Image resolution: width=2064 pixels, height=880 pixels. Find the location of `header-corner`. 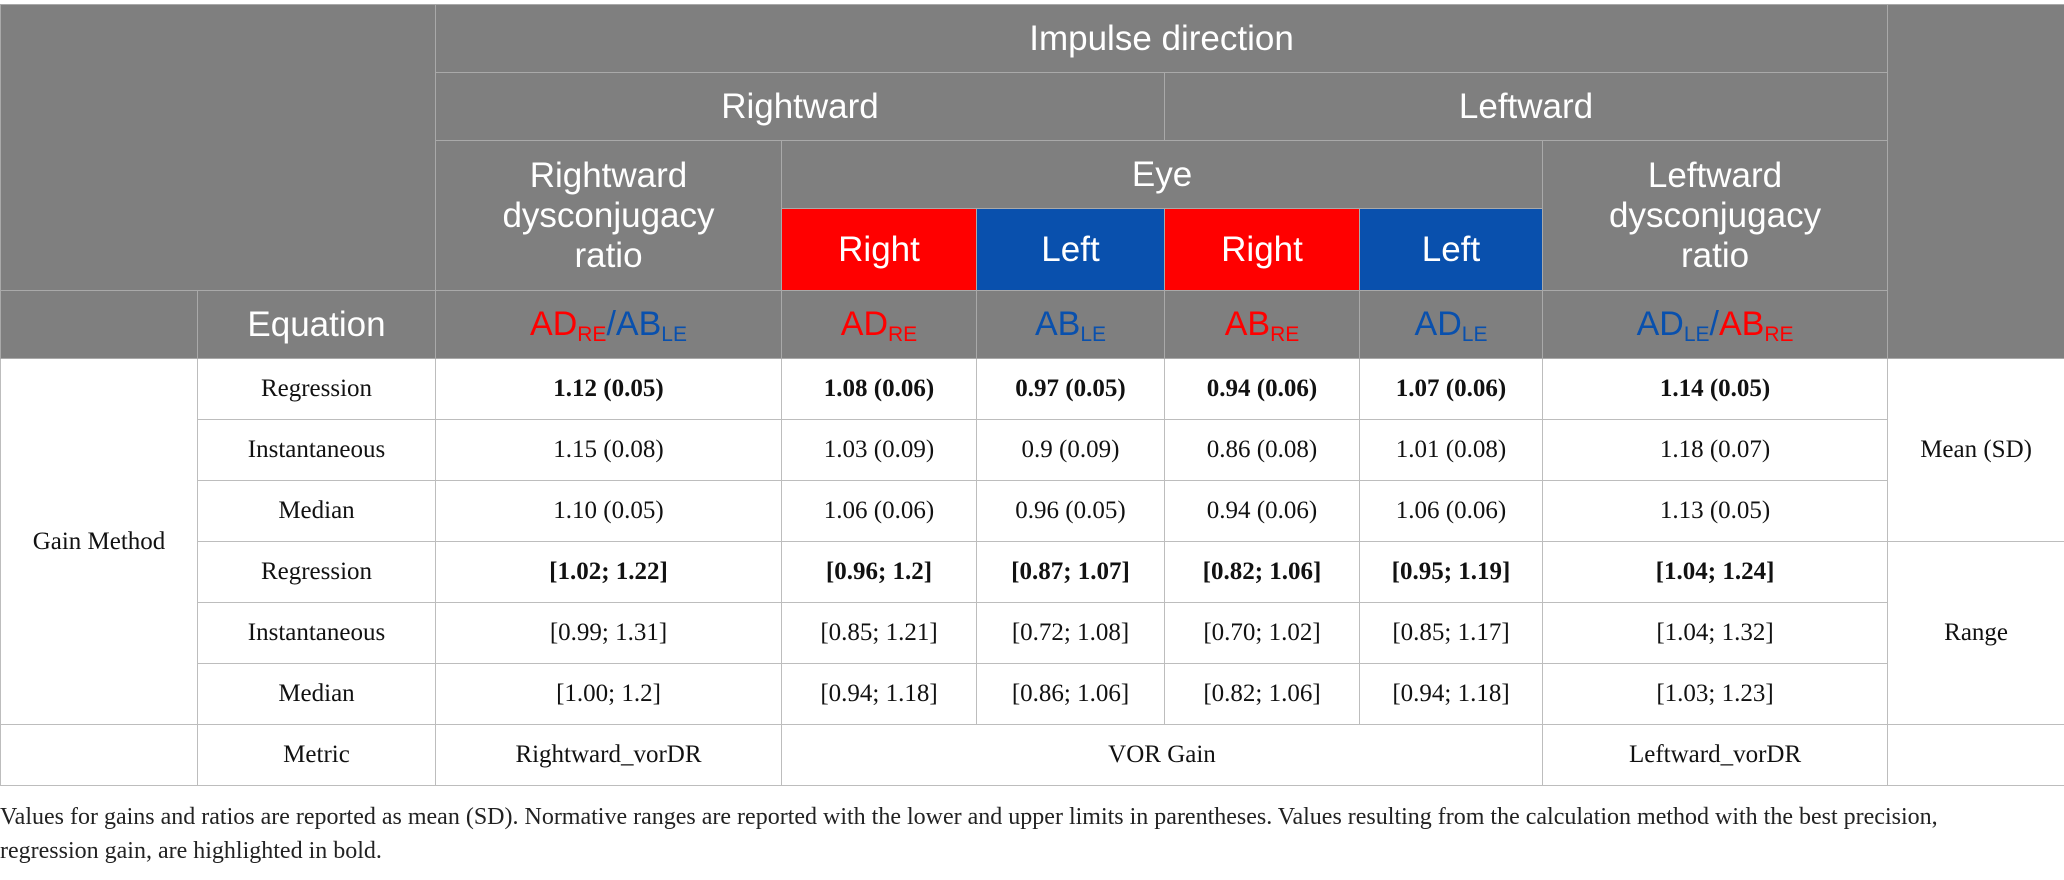

header-corner is located at coordinates (218, 147).